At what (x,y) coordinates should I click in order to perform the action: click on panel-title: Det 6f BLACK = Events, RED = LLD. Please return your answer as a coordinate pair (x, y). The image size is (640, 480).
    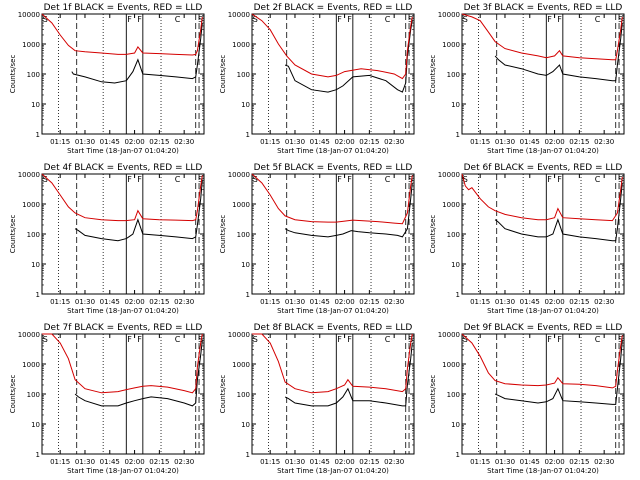
    Looking at the image, I should click on (543, 168).